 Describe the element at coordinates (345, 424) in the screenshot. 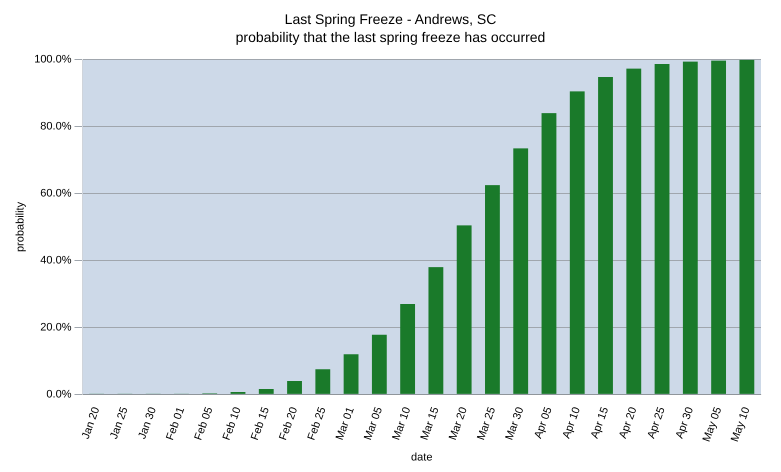

I see `x-tick-label: Mar 01` at that location.